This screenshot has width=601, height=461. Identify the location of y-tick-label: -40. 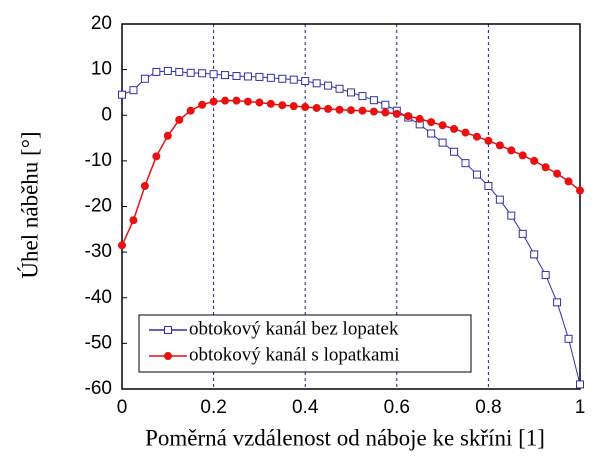
(98, 297).